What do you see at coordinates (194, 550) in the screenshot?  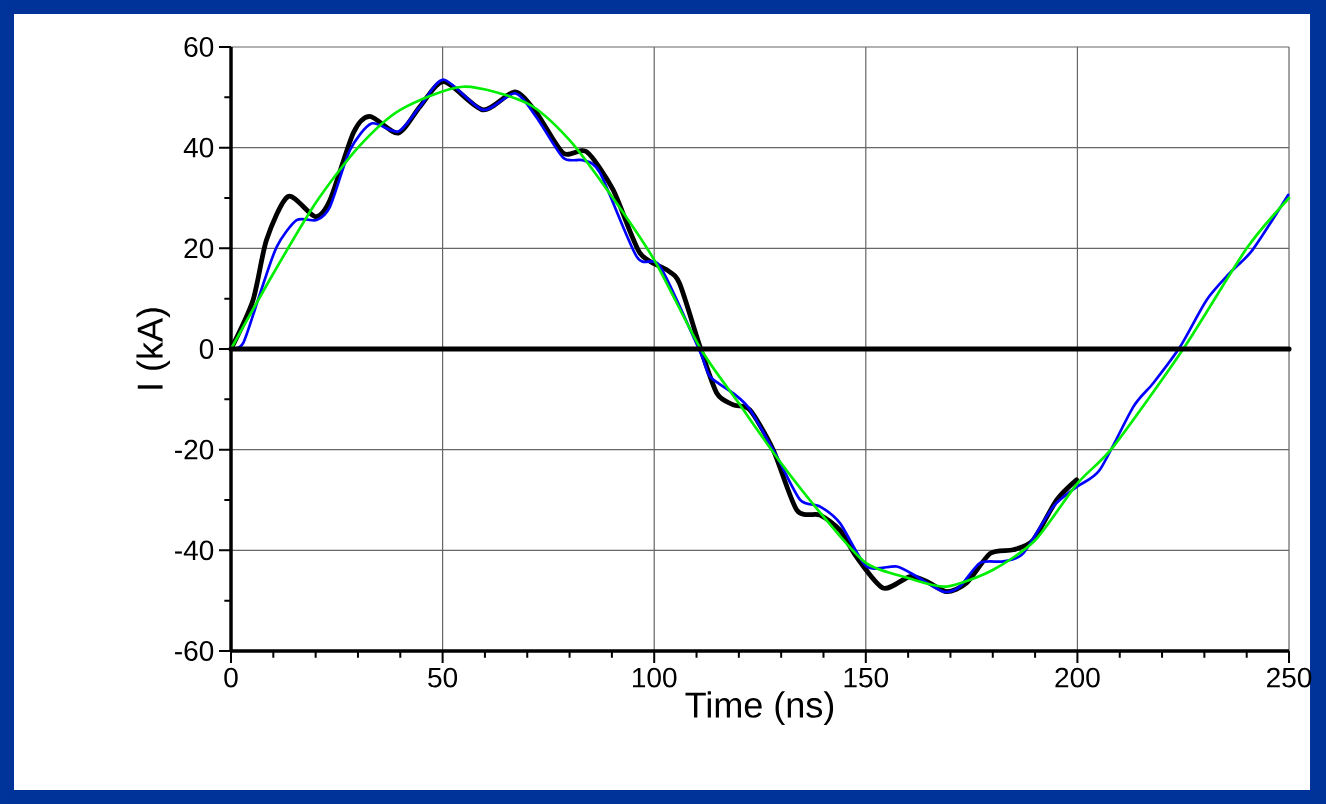 I see `y-tick-label: -40` at bounding box center [194, 550].